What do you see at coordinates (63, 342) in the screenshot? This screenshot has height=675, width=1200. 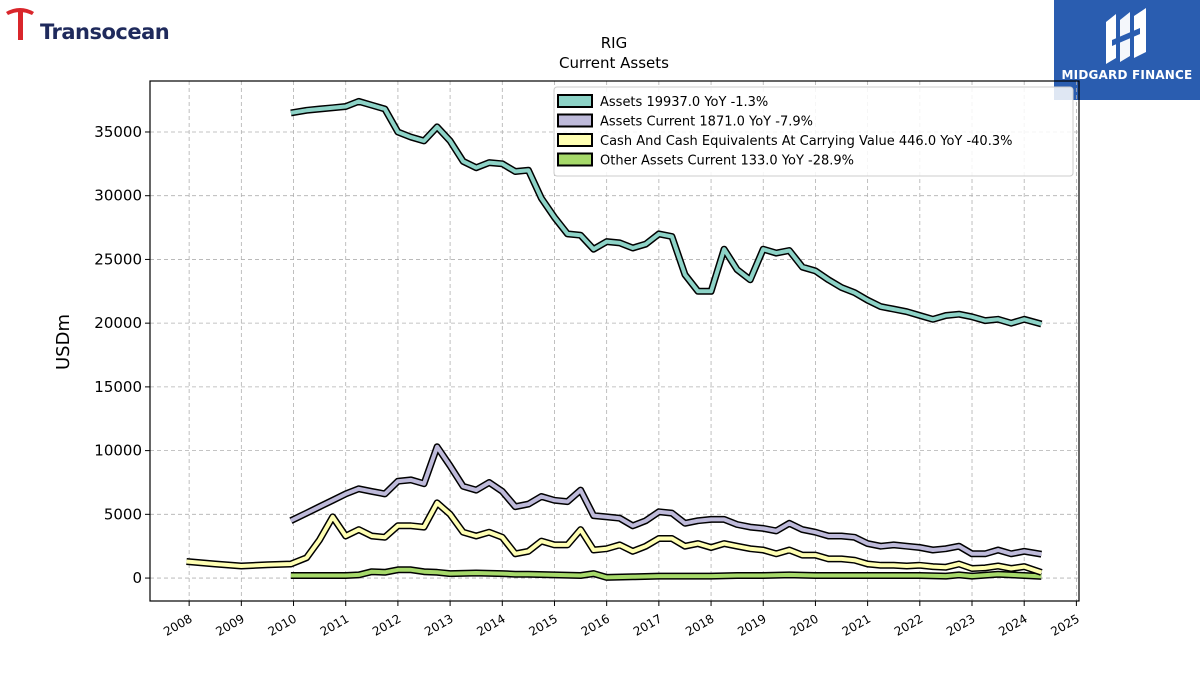 I see `y-axis-label: USDm` at bounding box center [63, 342].